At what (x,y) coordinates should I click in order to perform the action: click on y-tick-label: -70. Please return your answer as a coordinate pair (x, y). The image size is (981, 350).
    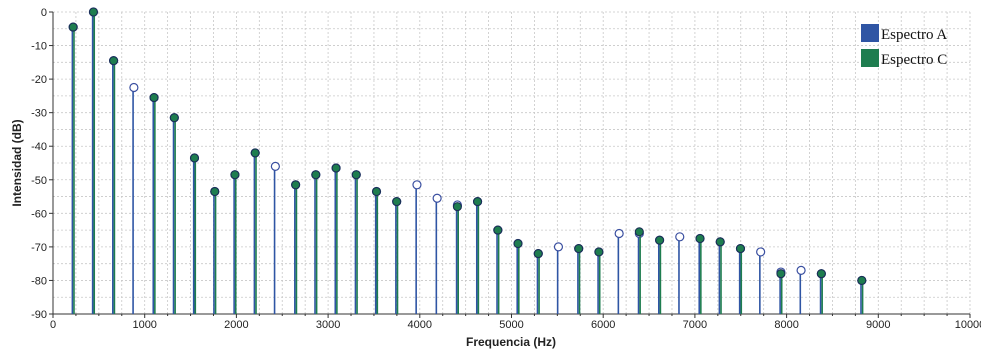
    Looking at the image, I should click on (39, 248).